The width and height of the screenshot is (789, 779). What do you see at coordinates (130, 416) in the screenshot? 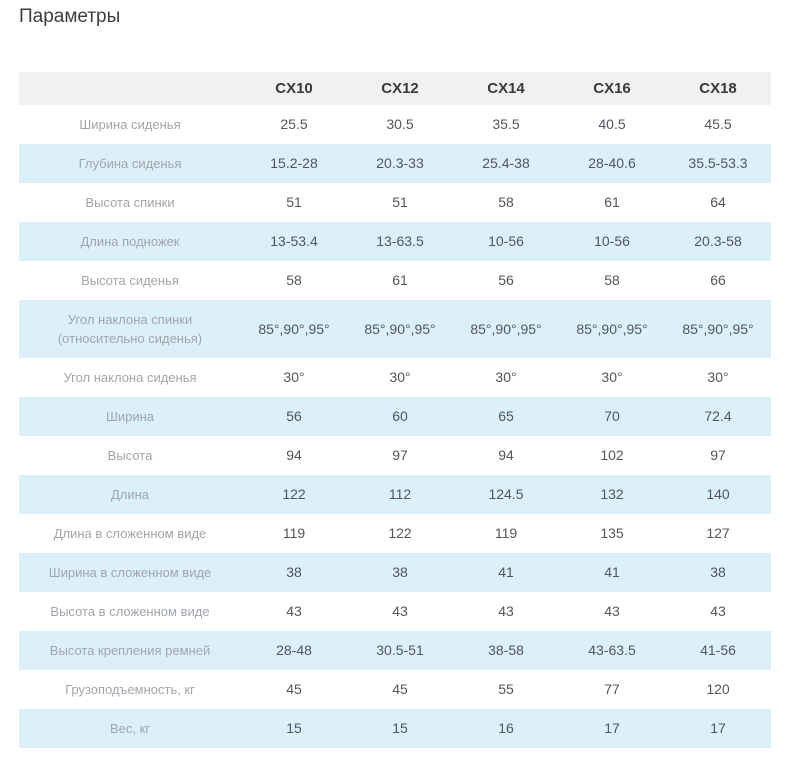
I see `row-label: Ширина` at bounding box center [130, 416].